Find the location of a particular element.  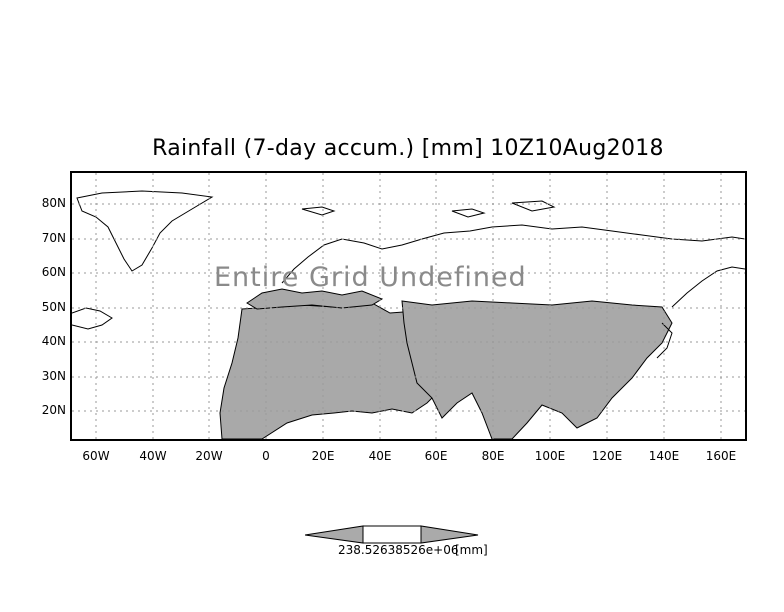

colorbar-left-arrow is located at coordinates (334, 534).